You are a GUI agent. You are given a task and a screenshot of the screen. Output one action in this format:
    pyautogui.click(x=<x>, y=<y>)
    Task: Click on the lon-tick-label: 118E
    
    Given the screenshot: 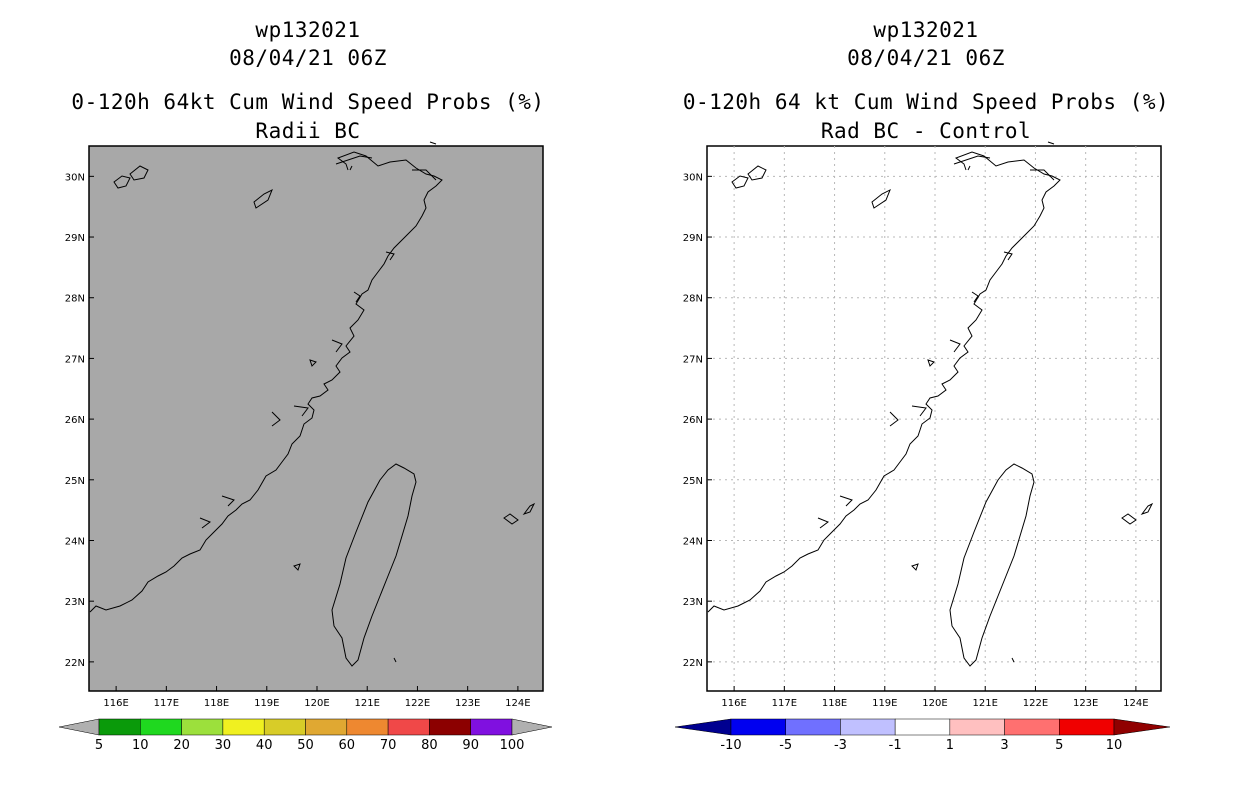 What is the action you would take?
    pyautogui.click(x=834, y=703)
    